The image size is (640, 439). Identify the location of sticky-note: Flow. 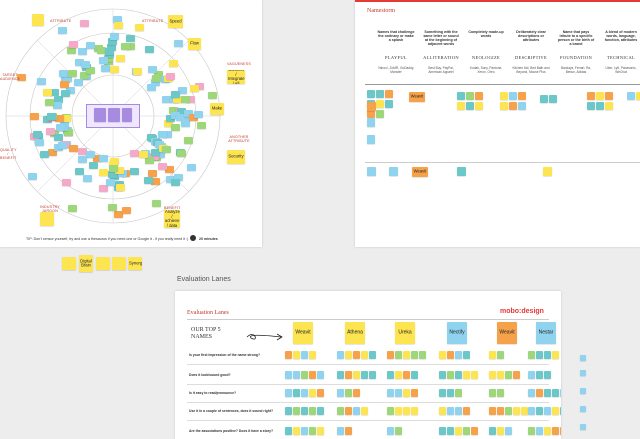
(194, 44).